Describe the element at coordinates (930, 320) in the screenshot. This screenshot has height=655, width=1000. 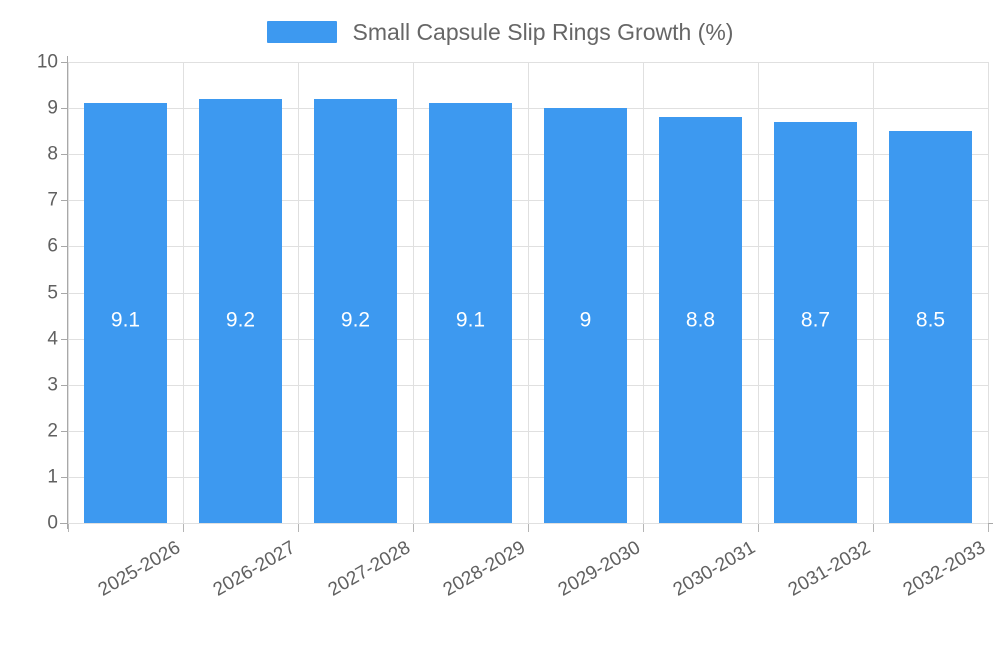
I see `bar-value-label: 8.5` at that location.